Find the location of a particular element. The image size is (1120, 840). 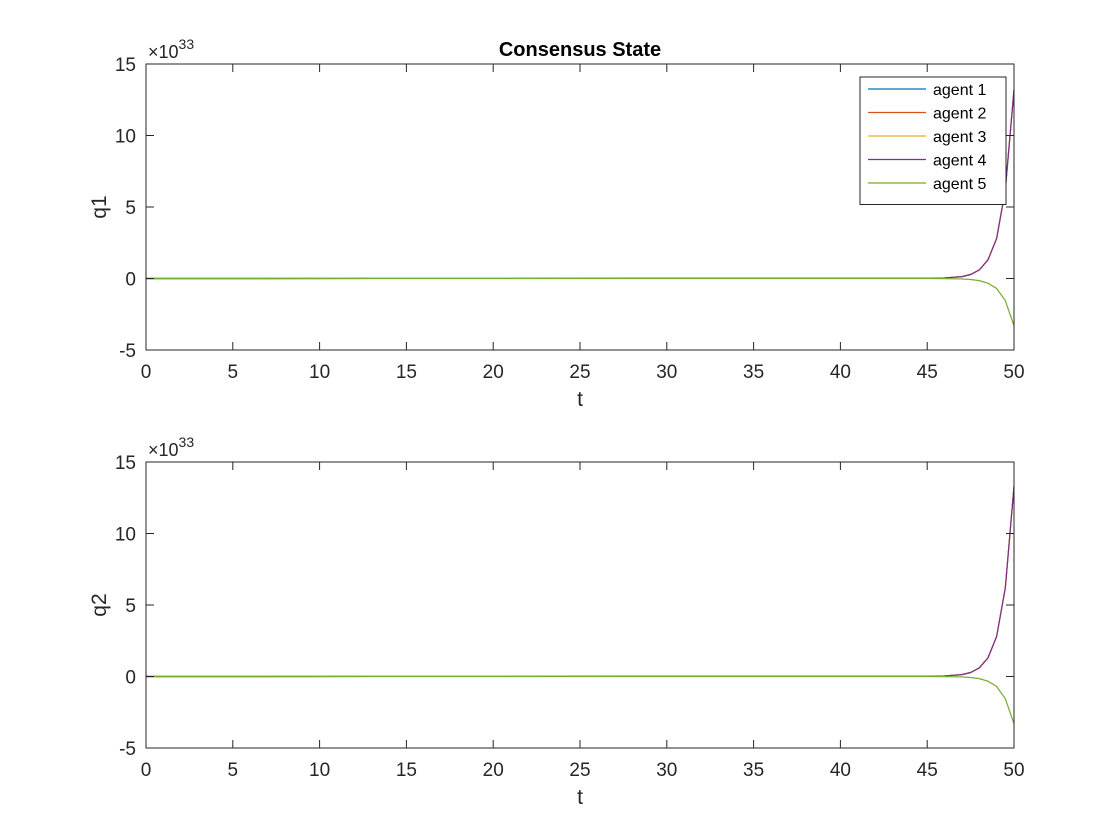

legend-label-agent-5: agent 5 is located at coordinates (959, 184).